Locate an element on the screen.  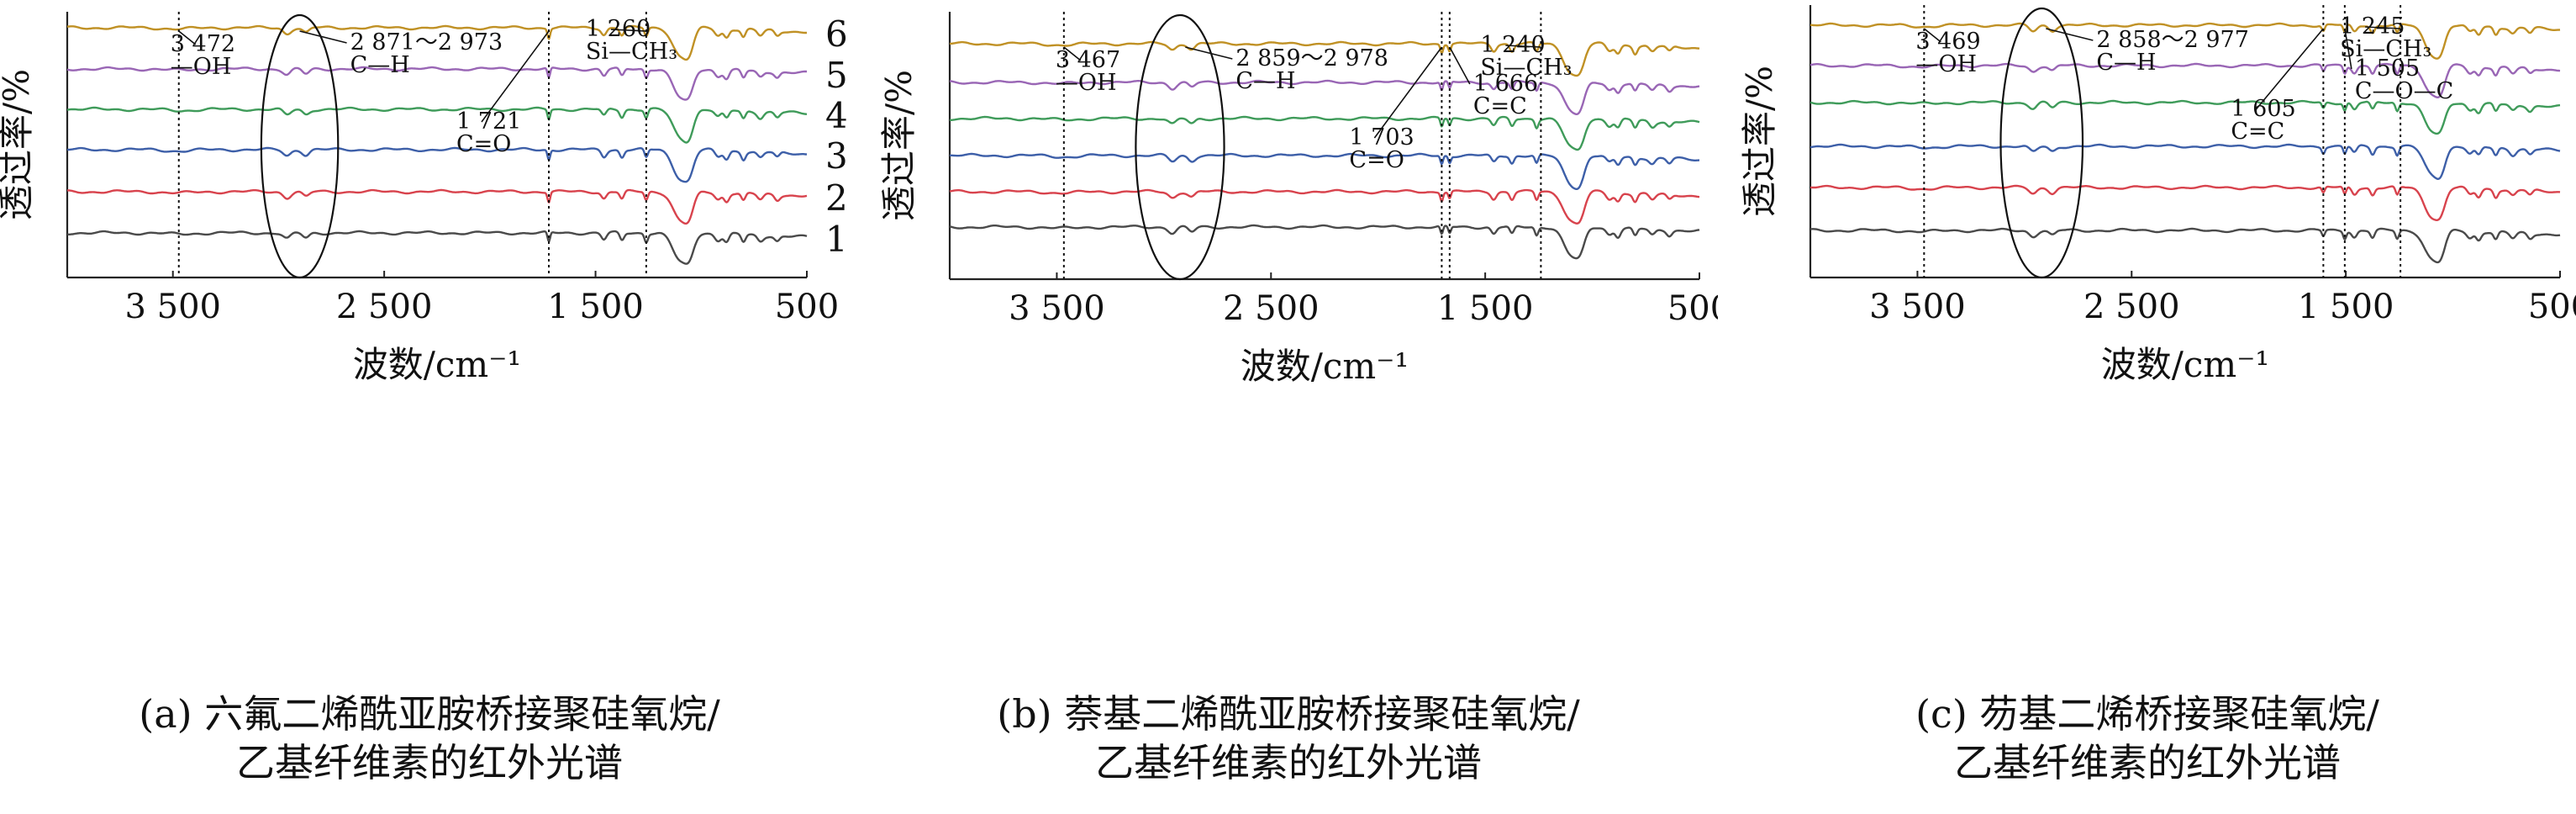
annotation-0: 3 467—OH is located at coordinates (1088, 71).